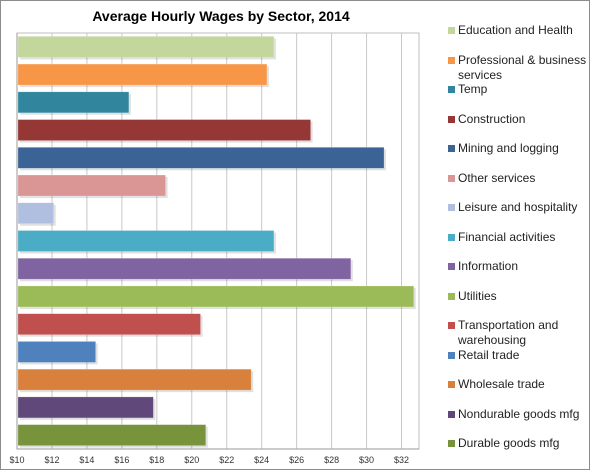 The height and width of the screenshot is (470, 590). Describe the element at coordinates (331, 460) in the screenshot. I see `x-tick-label: $28` at that location.